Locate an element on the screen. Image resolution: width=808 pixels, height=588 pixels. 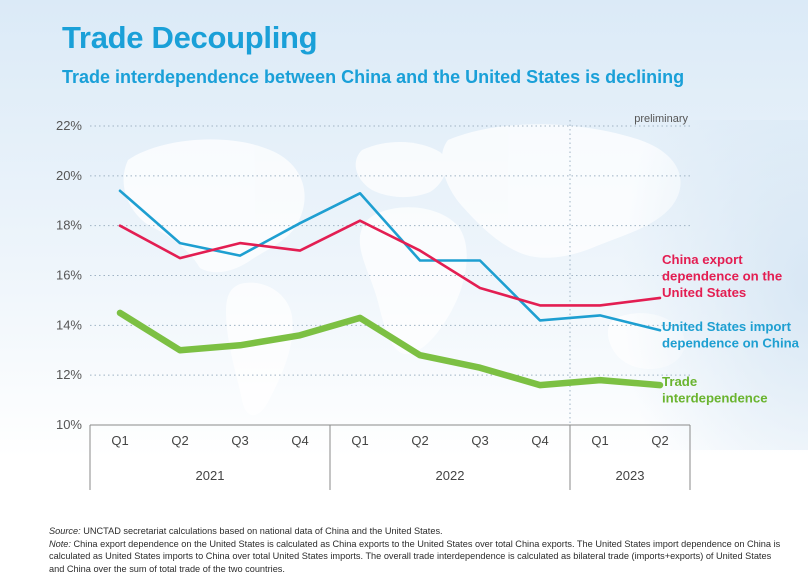
map-europe is located at coordinates (401, 169).